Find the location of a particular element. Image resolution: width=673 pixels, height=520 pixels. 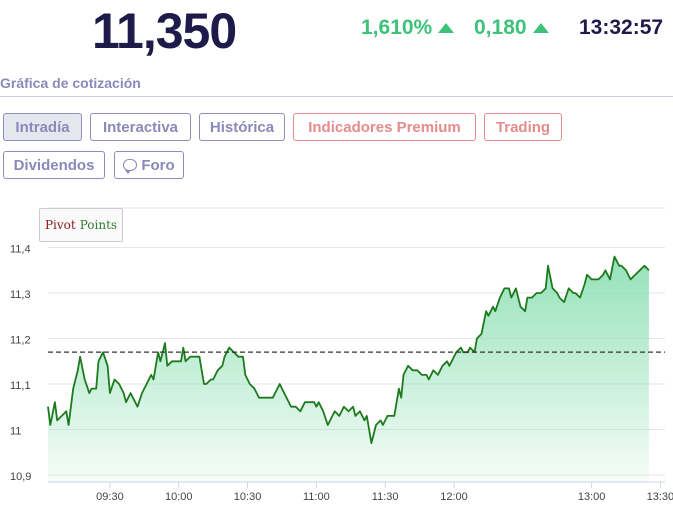

tab-label: Indicadores Premium is located at coordinates (384, 127).